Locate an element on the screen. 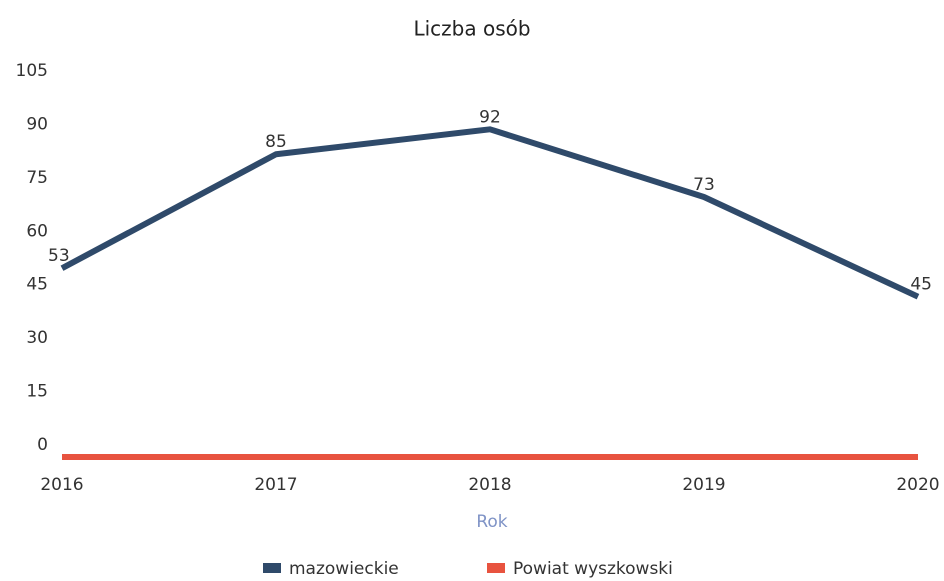 The width and height of the screenshot is (944, 581). y-tick-label: 15 is located at coordinates (37, 392).